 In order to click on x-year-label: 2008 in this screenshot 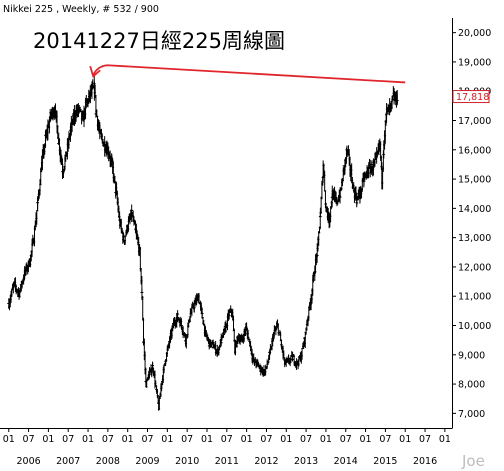, I will do `click(108, 461)`.